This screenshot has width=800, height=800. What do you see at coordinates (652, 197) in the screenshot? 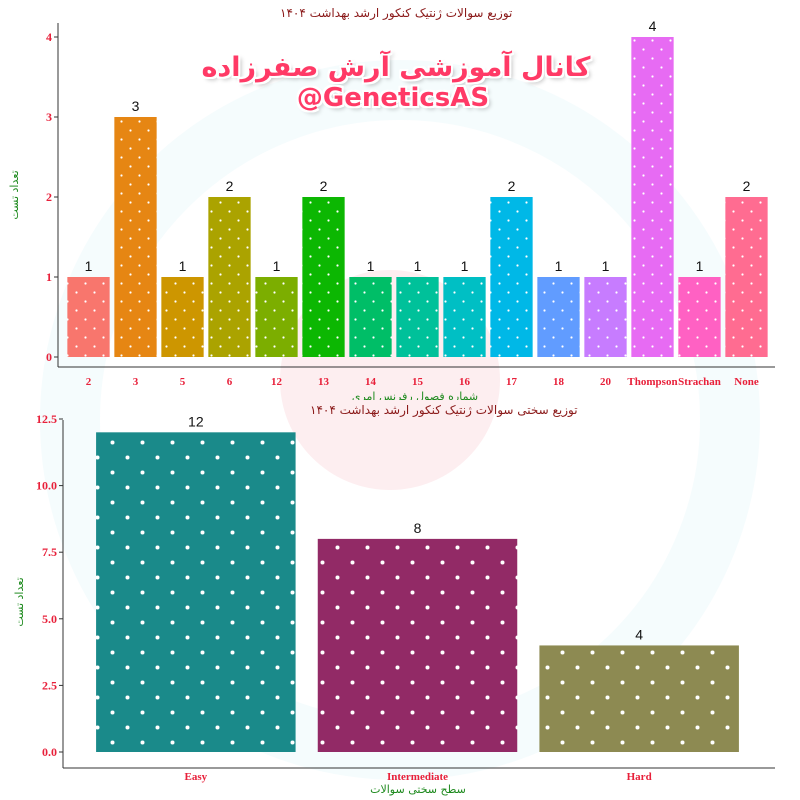
I see `bar-thompson` at bounding box center [652, 197].